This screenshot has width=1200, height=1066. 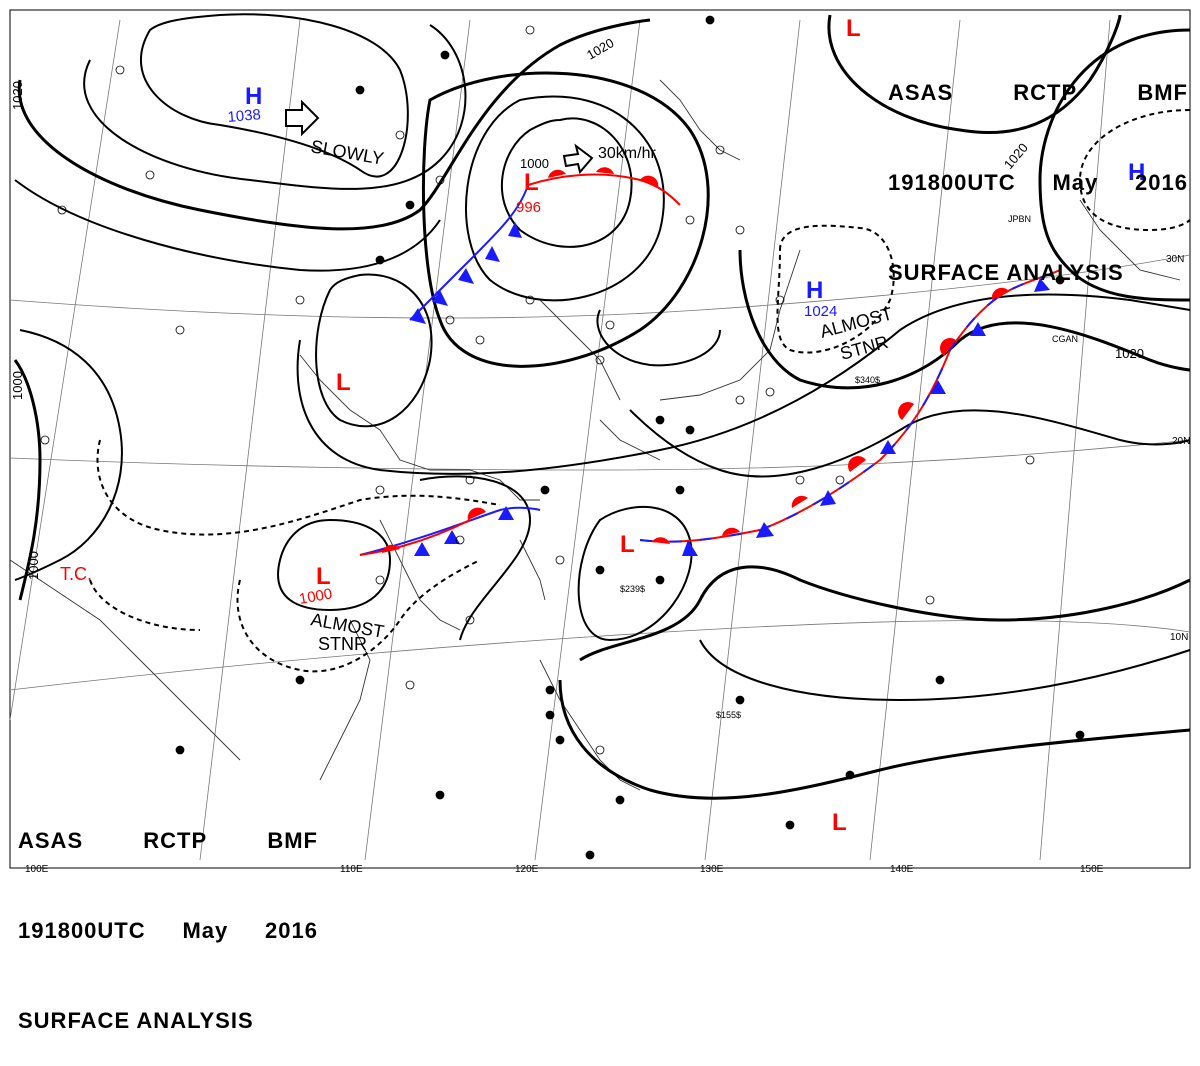 I want to click on lat-label: 10N, so click(x=1179, y=637).